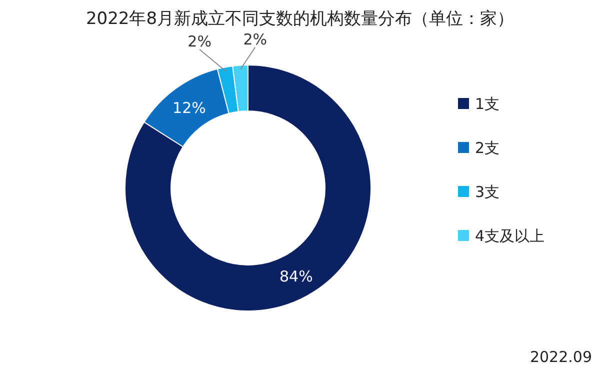  Describe the element at coordinates (487, 148) in the screenshot. I see `legend-label: 2支` at that location.